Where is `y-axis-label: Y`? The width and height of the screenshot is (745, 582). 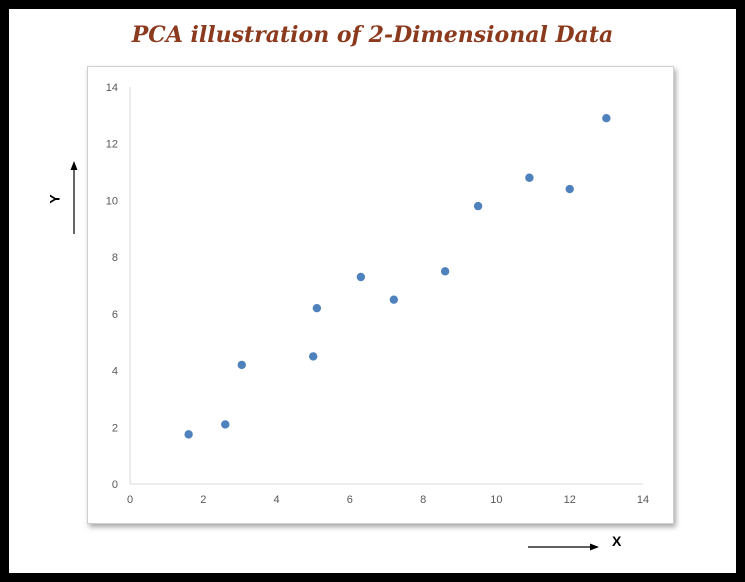 y-axis-label: Y is located at coordinates (54, 199).